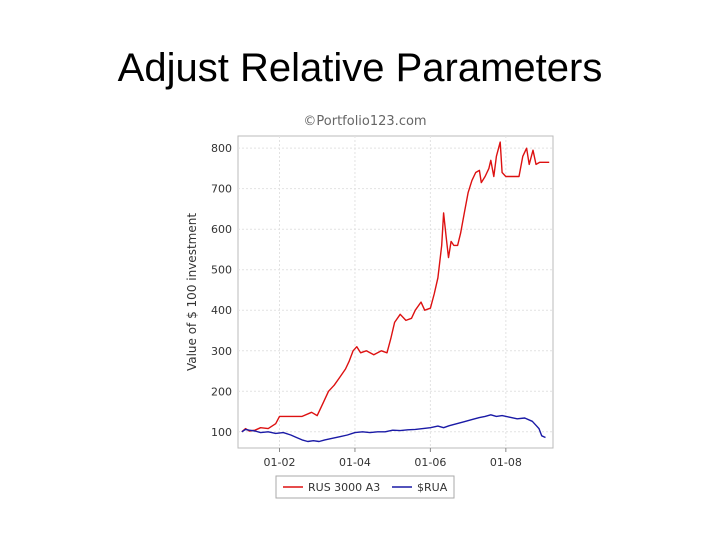  What do you see at coordinates (221, 290) in the screenshot?
I see `y-axis-ticks: 100 200 300 400 500 600 700 800` at bounding box center [221, 290].